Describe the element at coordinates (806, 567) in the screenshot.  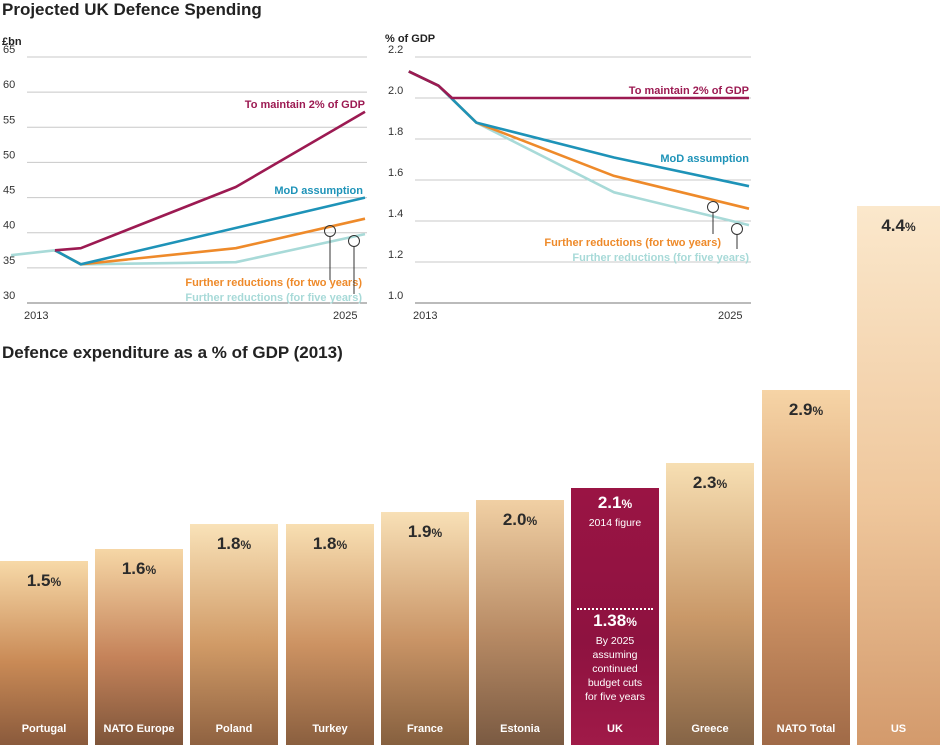
I see `bar-nato-total: 2.9% NATO Total` at that location.